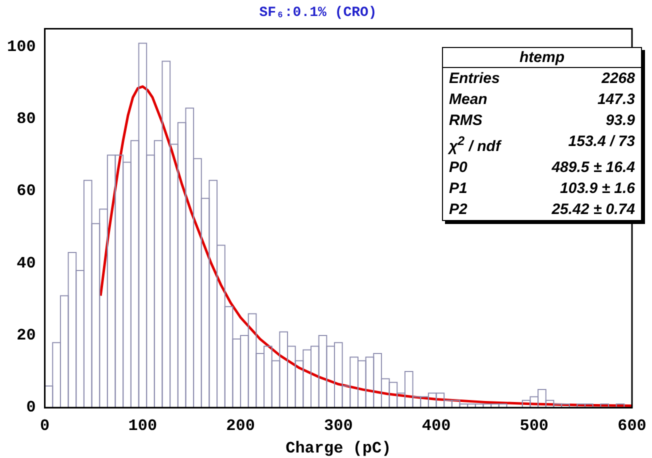 This screenshot has width=652, height=458. Describe the element at coordinates (143, 426) in the screenshot. I see `x-tick-label: 100` at that location.